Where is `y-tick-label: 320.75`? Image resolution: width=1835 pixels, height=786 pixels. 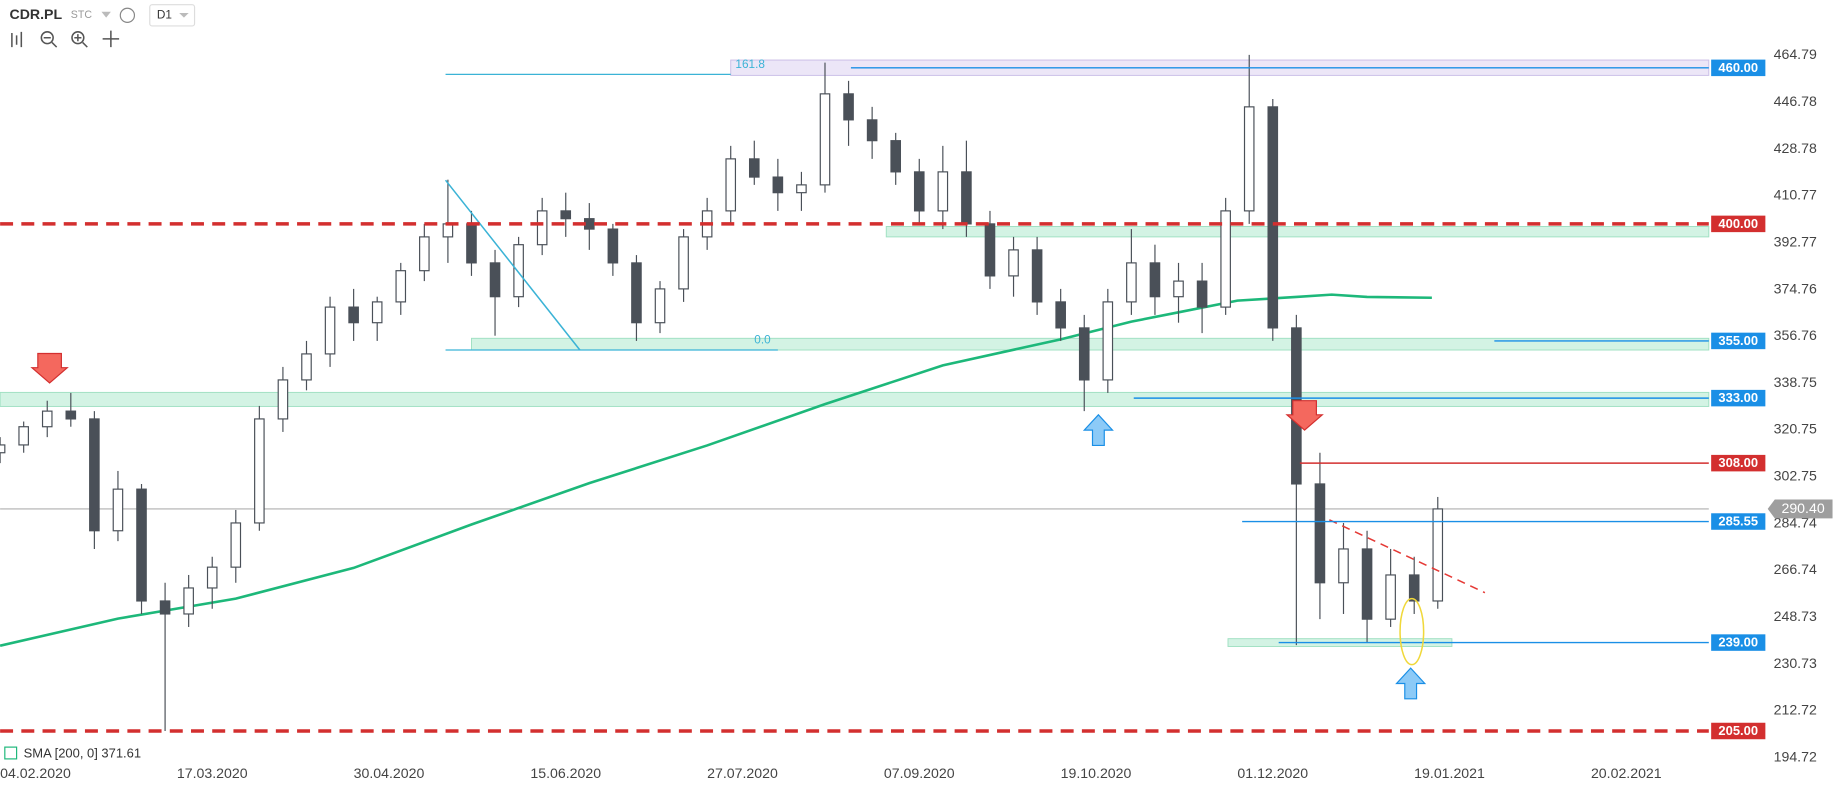 y-tick-label: 320.75 is located at coordinates (1795, 429).